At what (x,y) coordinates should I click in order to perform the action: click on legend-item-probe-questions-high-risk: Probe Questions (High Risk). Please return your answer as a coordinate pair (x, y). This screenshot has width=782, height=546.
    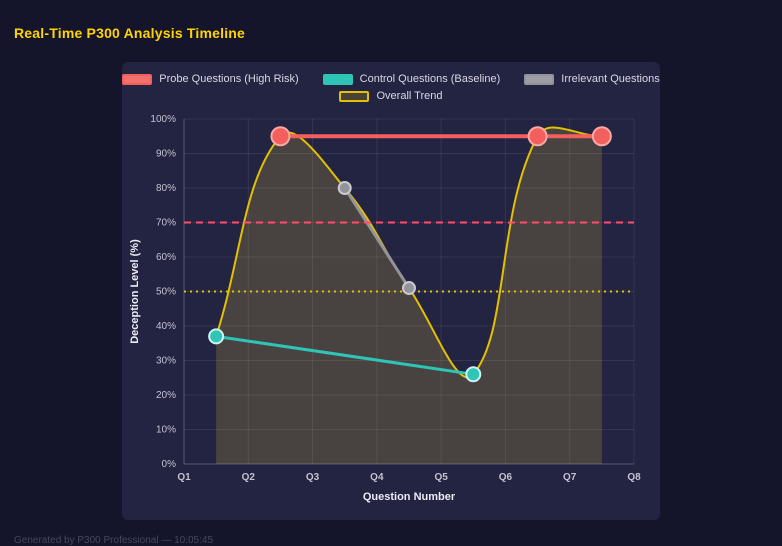
    Looking at the image, I should click on (210, 79).